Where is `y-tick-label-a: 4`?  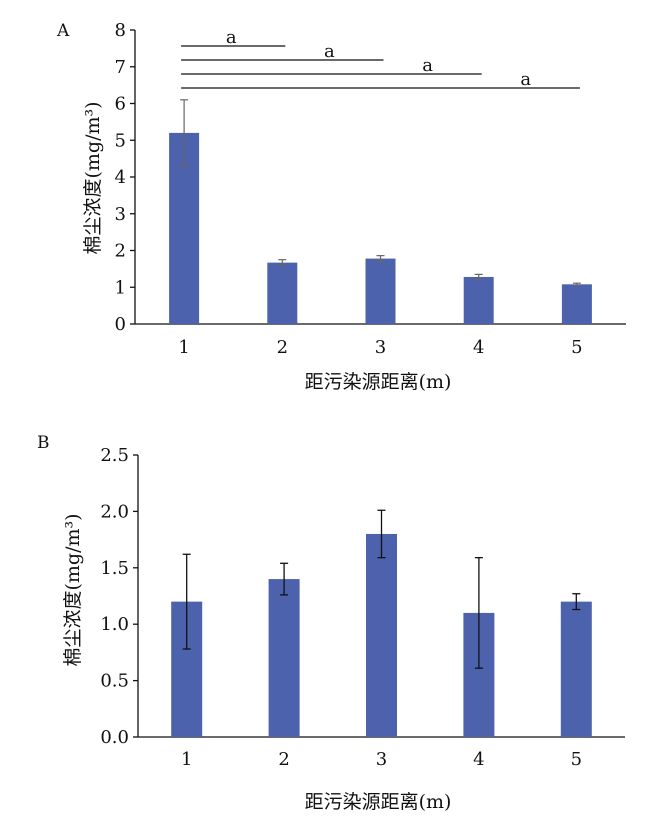
y-tick-label-a: 4 is located at coordinates (120, 177).